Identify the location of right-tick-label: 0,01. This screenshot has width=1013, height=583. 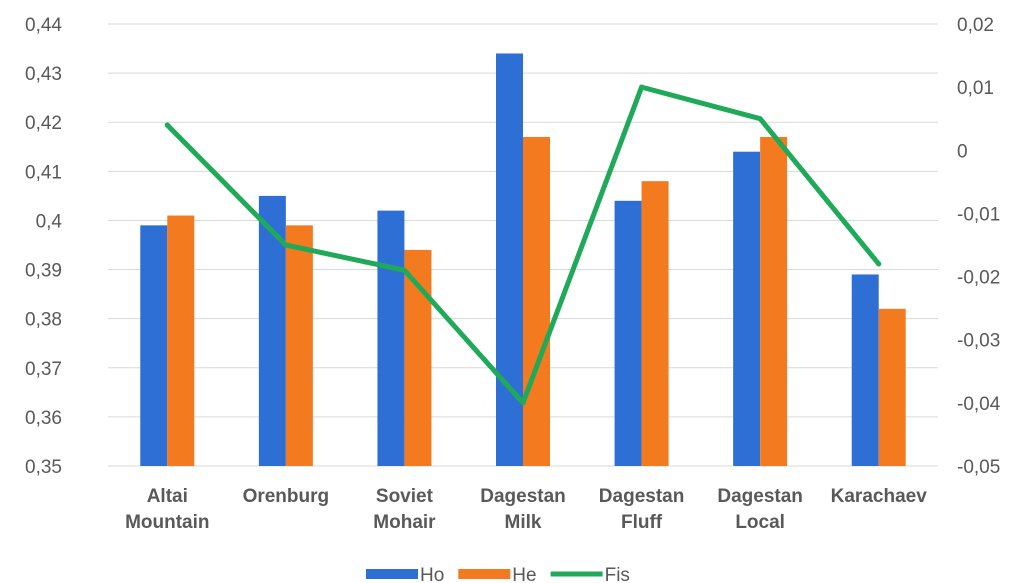
(975, 88).